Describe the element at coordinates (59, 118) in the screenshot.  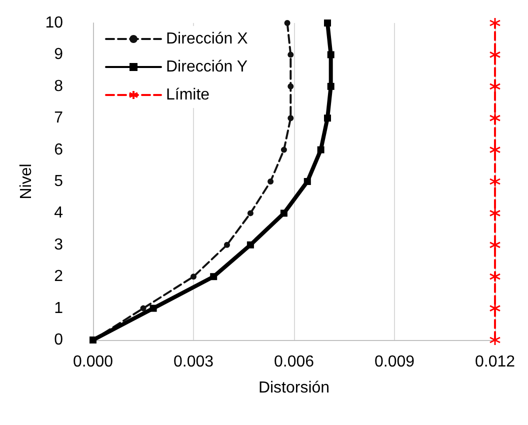
I see `y-tick-label: 7` at that location.